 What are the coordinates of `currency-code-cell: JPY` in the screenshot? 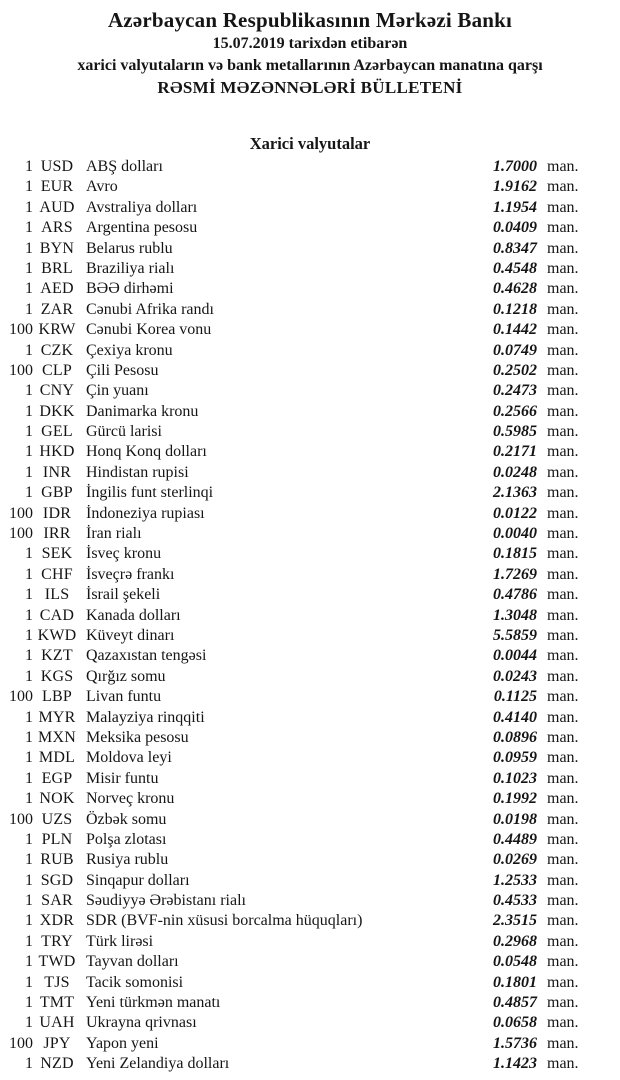 It's located at (57, 1043).